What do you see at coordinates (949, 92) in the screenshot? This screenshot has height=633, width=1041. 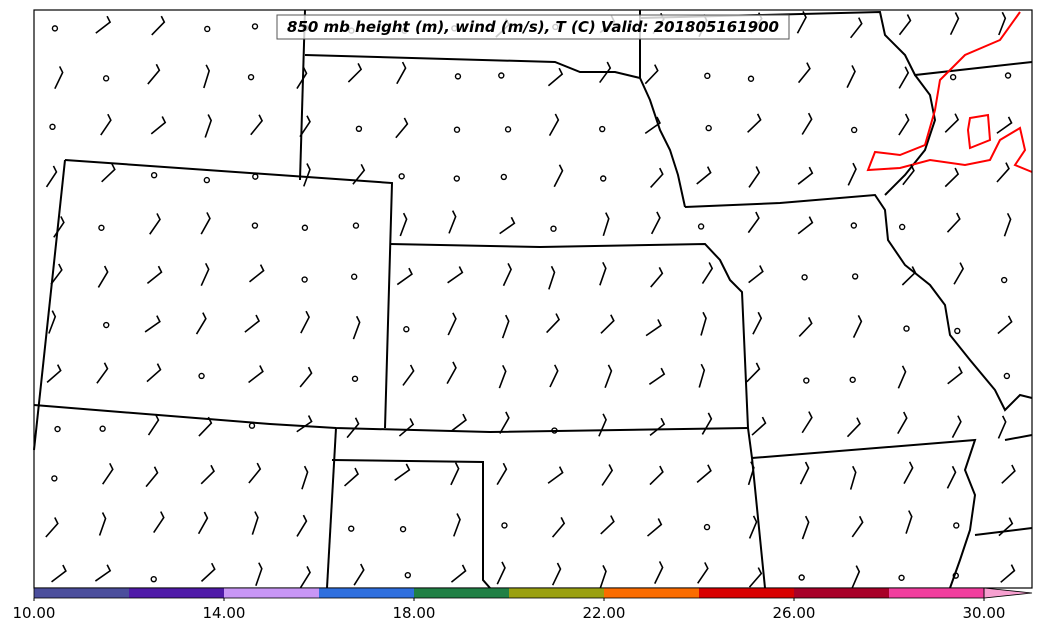 I see `temperature-contour` at bounding box center [949, 92].